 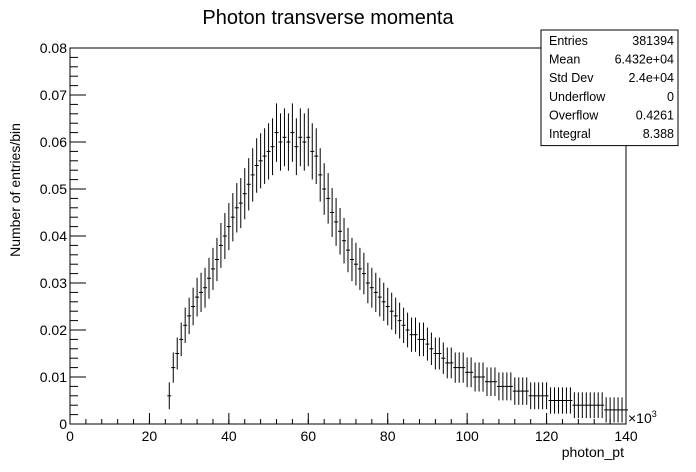 I want to click on x-tick-label: 40, so click(x=229, y=436).